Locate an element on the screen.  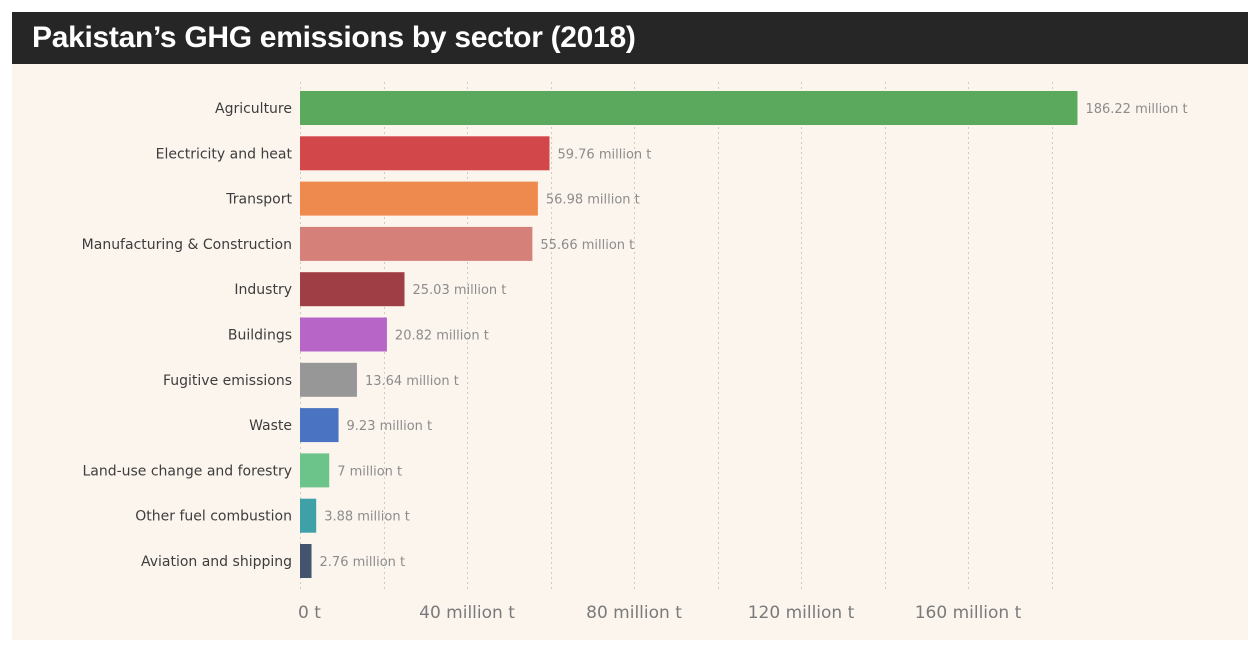
value-label: 9.23 million t is located at coordinates (390, 426).